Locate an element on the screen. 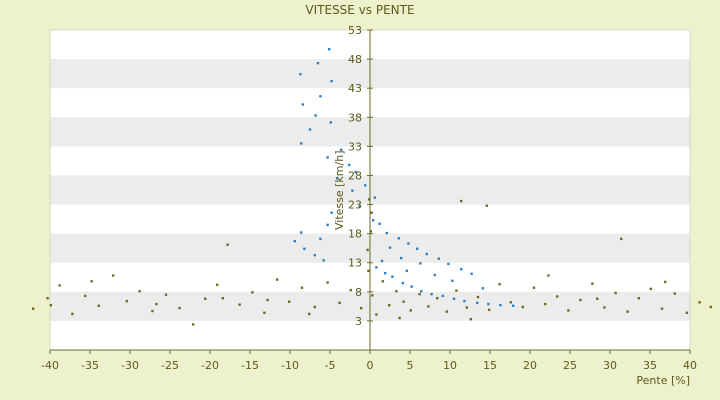 The width and height of the screenshot is (720, 400). x-tick-label: 10 is located at coordinates (450, 365).